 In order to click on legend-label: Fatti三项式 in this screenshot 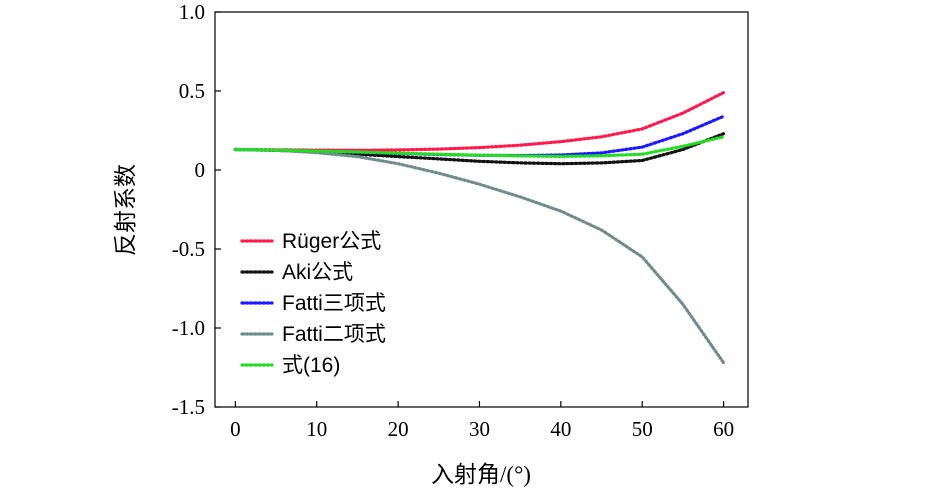, I will do `click(334, 303)`.